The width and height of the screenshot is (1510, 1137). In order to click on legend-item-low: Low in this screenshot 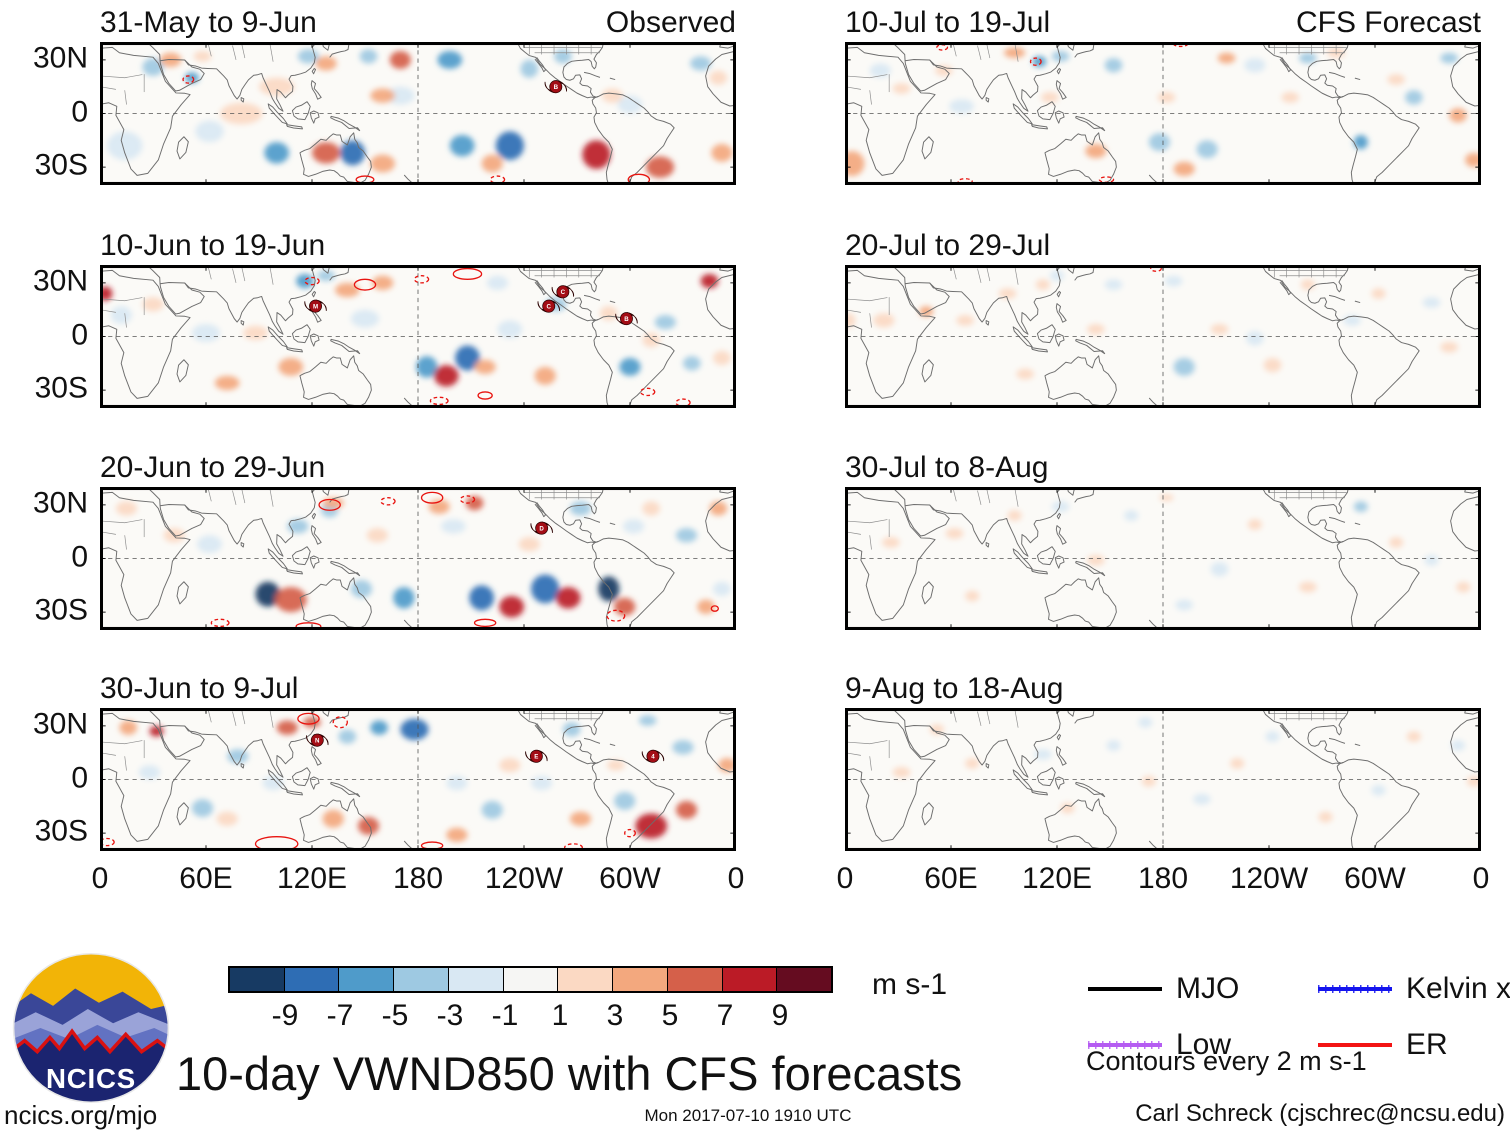, I will do `click(1159, 1045)`.